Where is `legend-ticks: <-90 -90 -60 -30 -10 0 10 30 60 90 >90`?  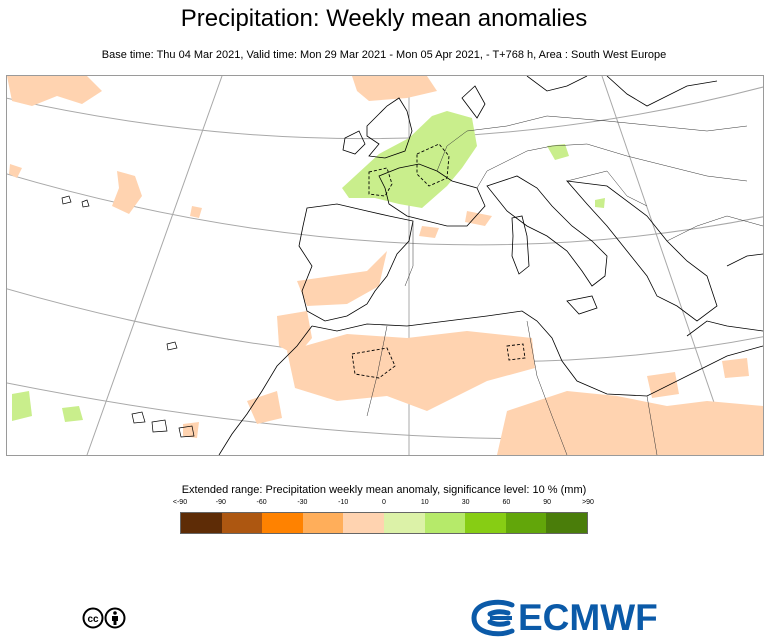 legend-ticks: <-90 -90 -60 -30 -10 0 10 30 60 90 >90 is located at coordinates (383, 504).